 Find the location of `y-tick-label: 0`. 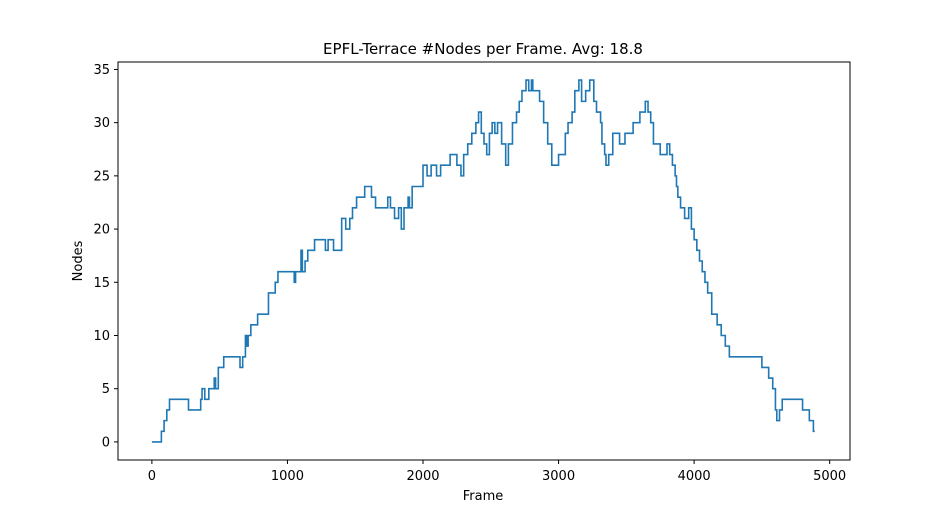

y-tick-label: 0 is located at coordinates (106, 442).